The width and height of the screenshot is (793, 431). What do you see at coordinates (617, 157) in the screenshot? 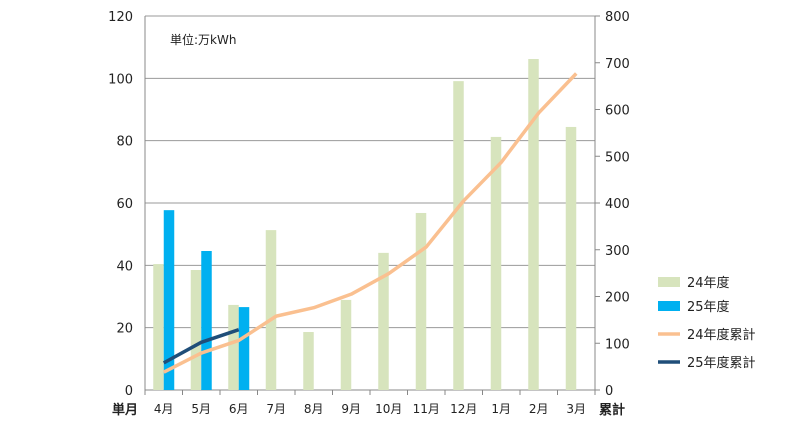
I see `right-tick-label: 500` at bounding box center [617, 157].